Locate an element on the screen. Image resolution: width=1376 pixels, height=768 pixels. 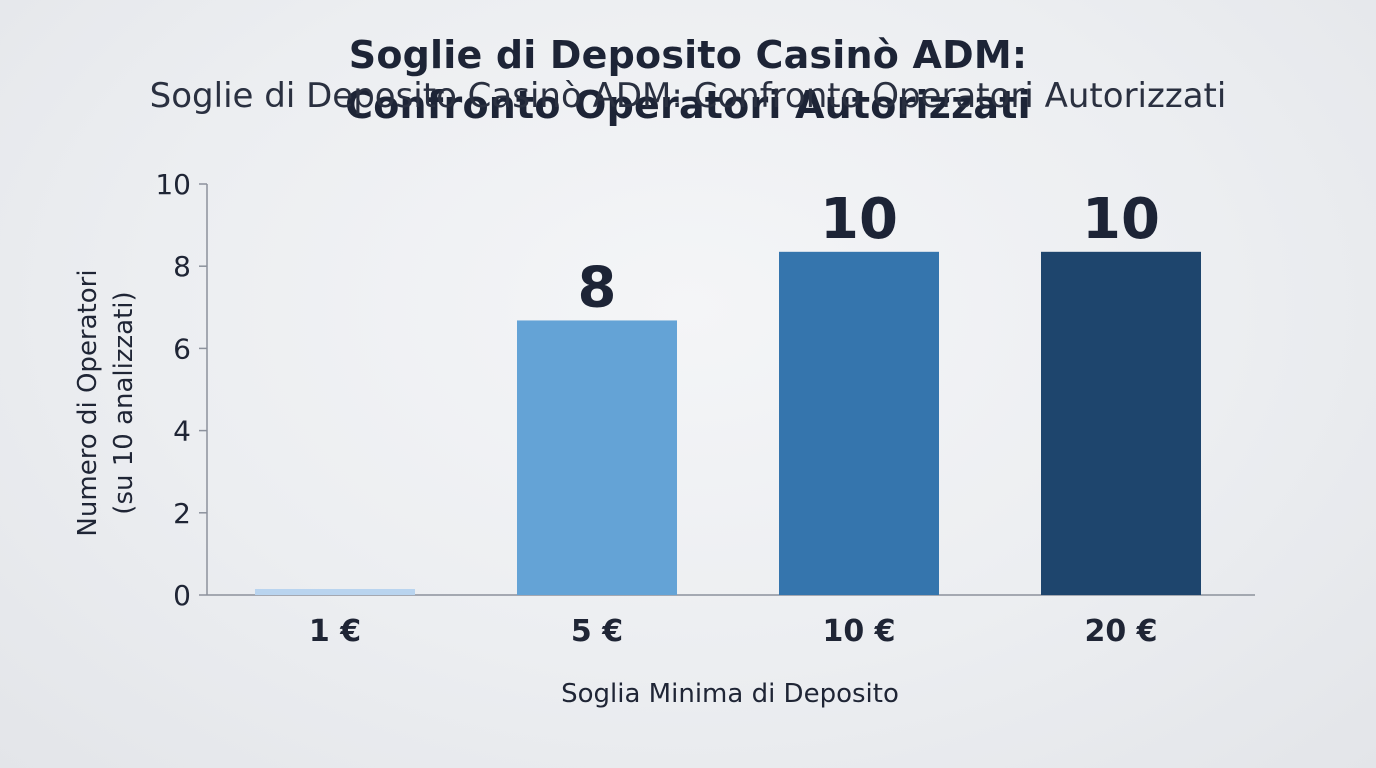
y-axis-title-line: (su 10 analizzati) is located at coordinates (124, 402).